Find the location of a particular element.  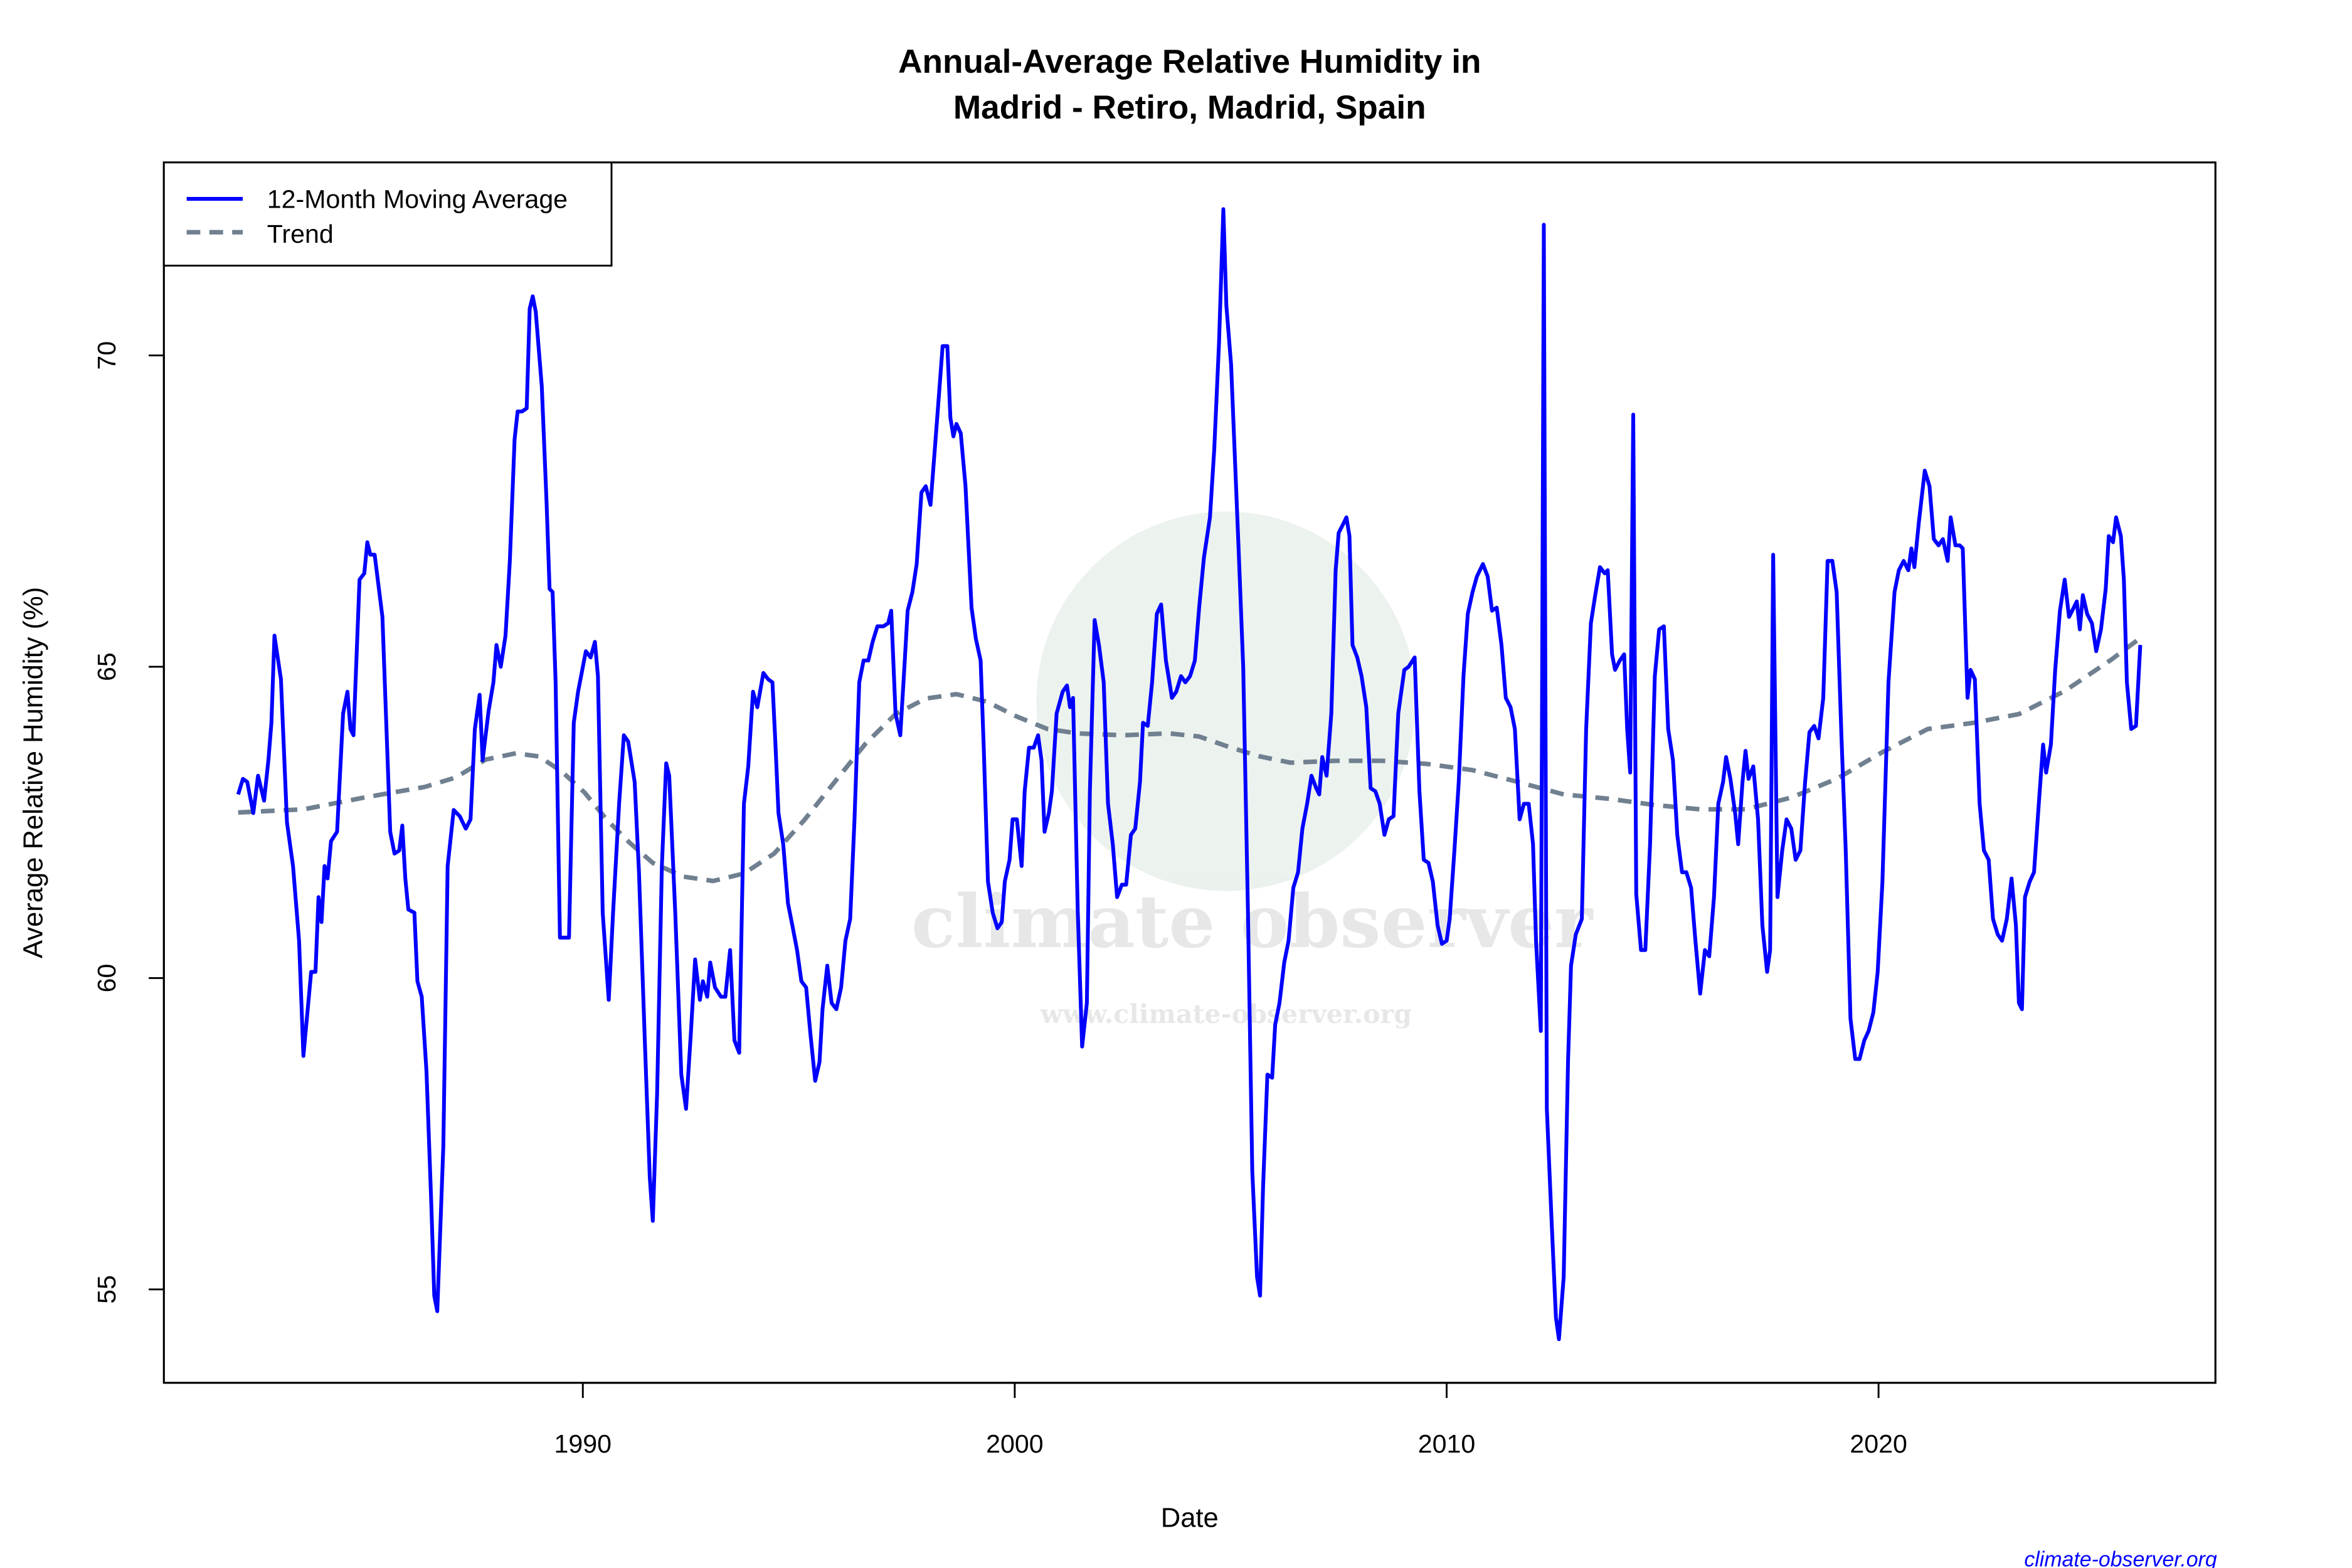

watermark-globe-icon is located at coordinates (1226, 701).